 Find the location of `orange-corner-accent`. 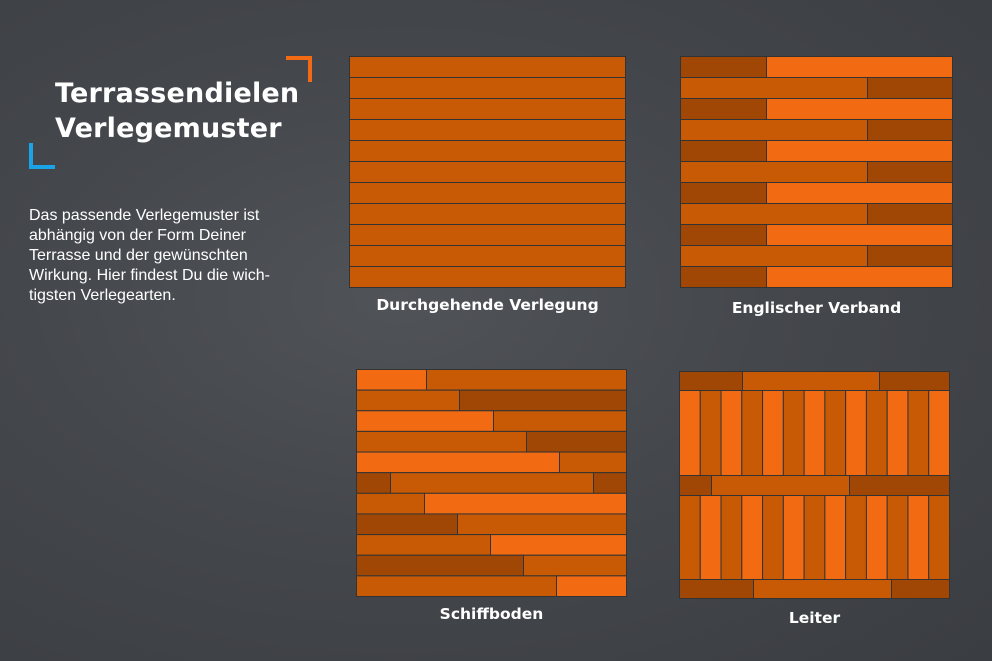

orange-corner-accent is located at coordinates (299, 69).